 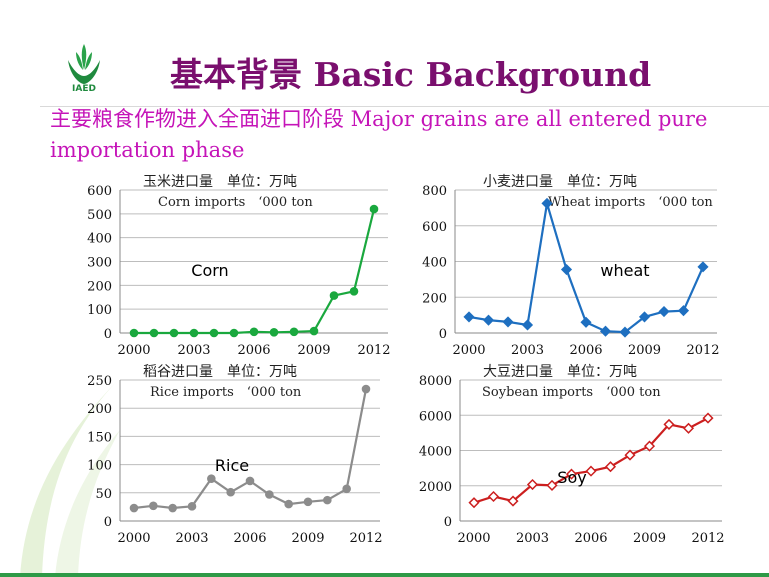 I want to click on y-tick-label: 50, so click(x=103, y=494).